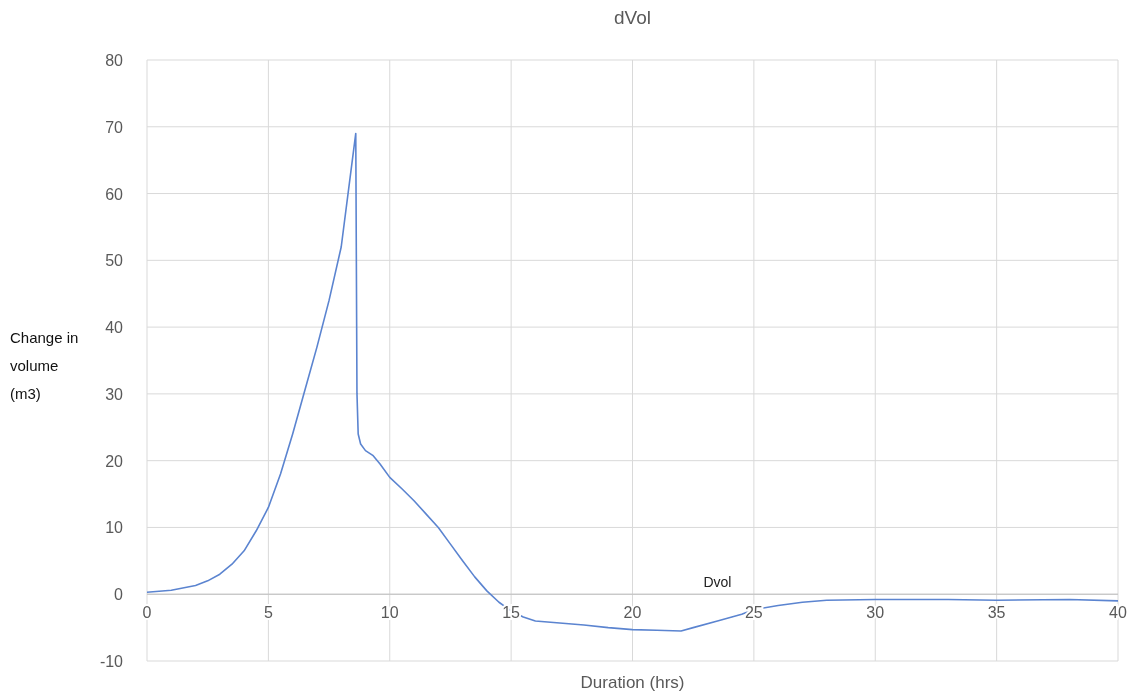  Describe the element at coordinates (147, 613) in the screenshot. I see `x-tick-label: 0` at that location.